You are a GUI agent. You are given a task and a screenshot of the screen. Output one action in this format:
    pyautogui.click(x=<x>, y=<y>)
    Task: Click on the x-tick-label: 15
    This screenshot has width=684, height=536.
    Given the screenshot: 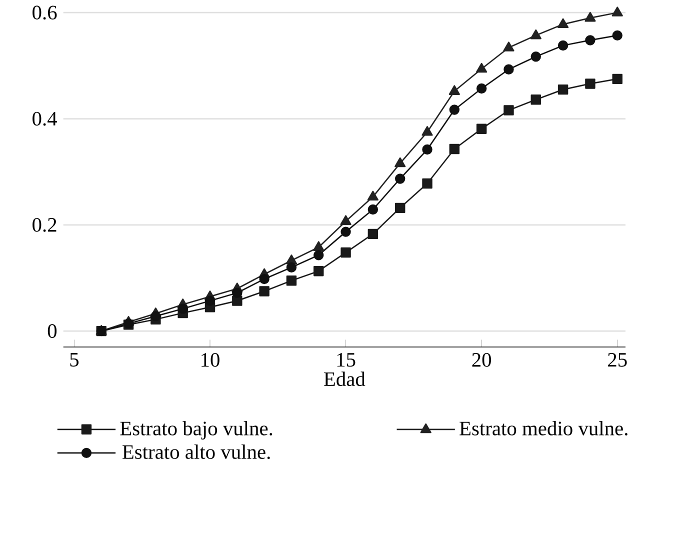 What is the action you would take?
    pyautogui.click(x=346, y=359)
    